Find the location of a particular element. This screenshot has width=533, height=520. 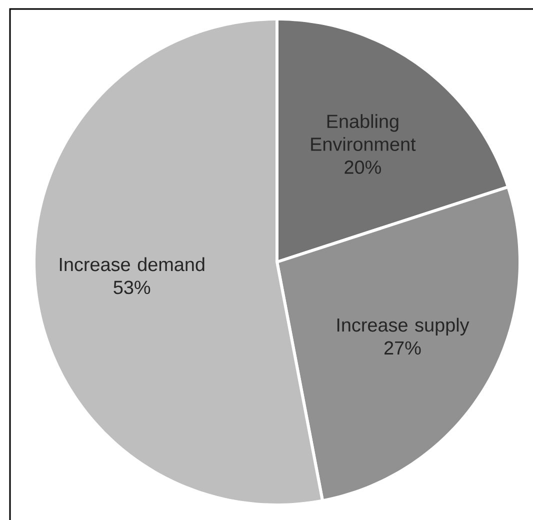

data-label: 53% is located at coordinates (132, 287).